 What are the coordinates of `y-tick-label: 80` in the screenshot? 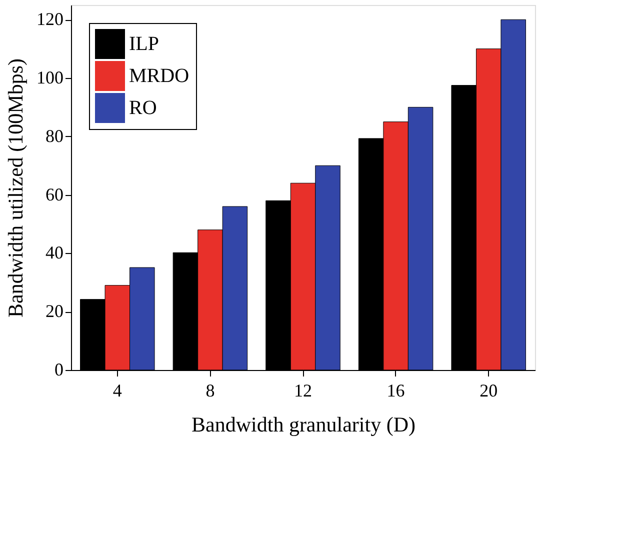 It's located at (55, 136).